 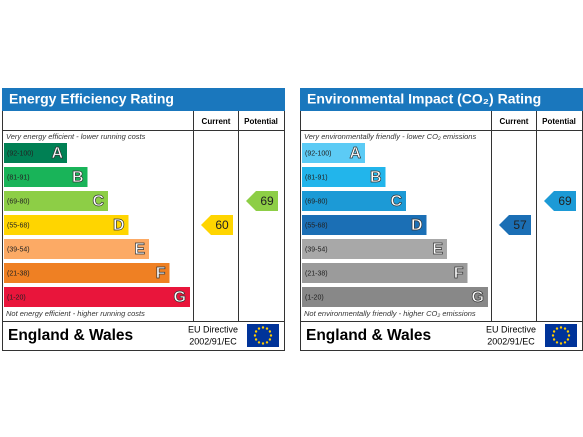 I want to click on rating-value: 60, so click(x=222, y=225).